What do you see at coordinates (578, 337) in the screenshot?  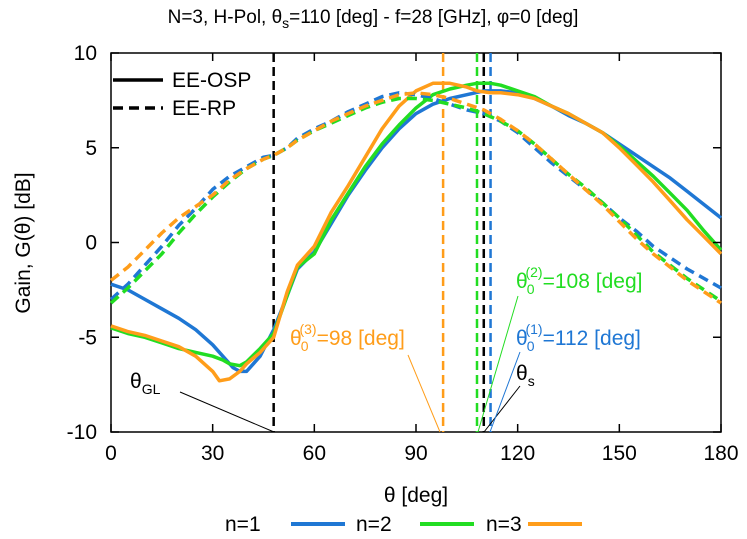 I see `annotation-theta0-1: θ0(1)=112 [deg]` at bounding box center [578, 337].